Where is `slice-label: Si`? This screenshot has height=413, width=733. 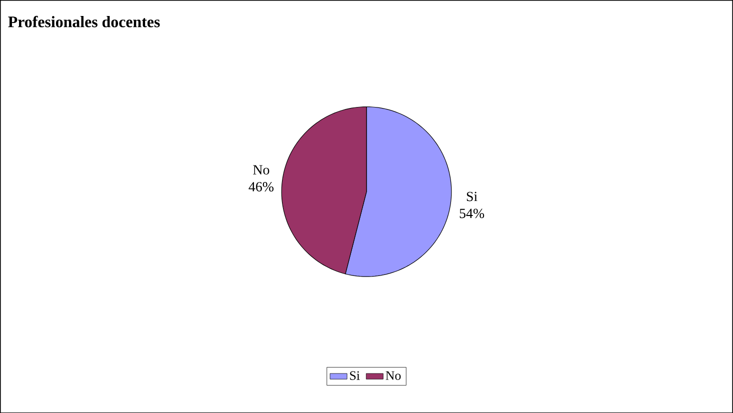
slice-label: Si is located at coordinates (472, 197).